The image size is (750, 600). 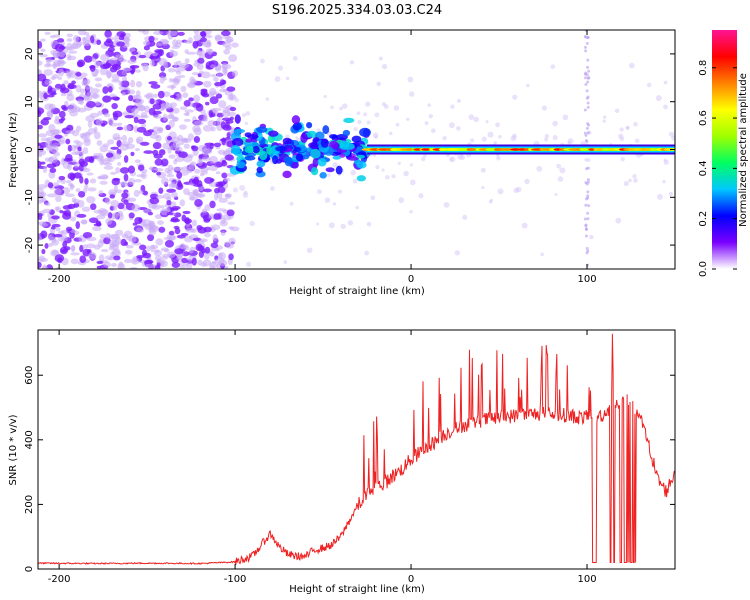 What do you see at coordinates (29, 197) in the screenshot?
I see `spectrogram-y-tick-label: -10` at bounding box center [29, 197].